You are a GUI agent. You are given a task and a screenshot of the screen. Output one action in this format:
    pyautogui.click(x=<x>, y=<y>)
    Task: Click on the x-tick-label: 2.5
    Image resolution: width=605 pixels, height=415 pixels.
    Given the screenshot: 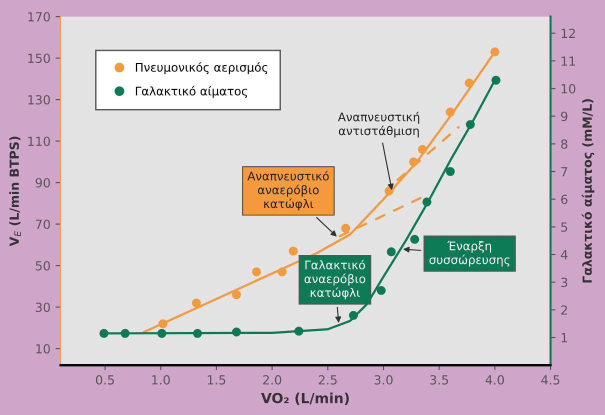 What is the action you would take?
    pyautogui.click(x=327, y=380)
    